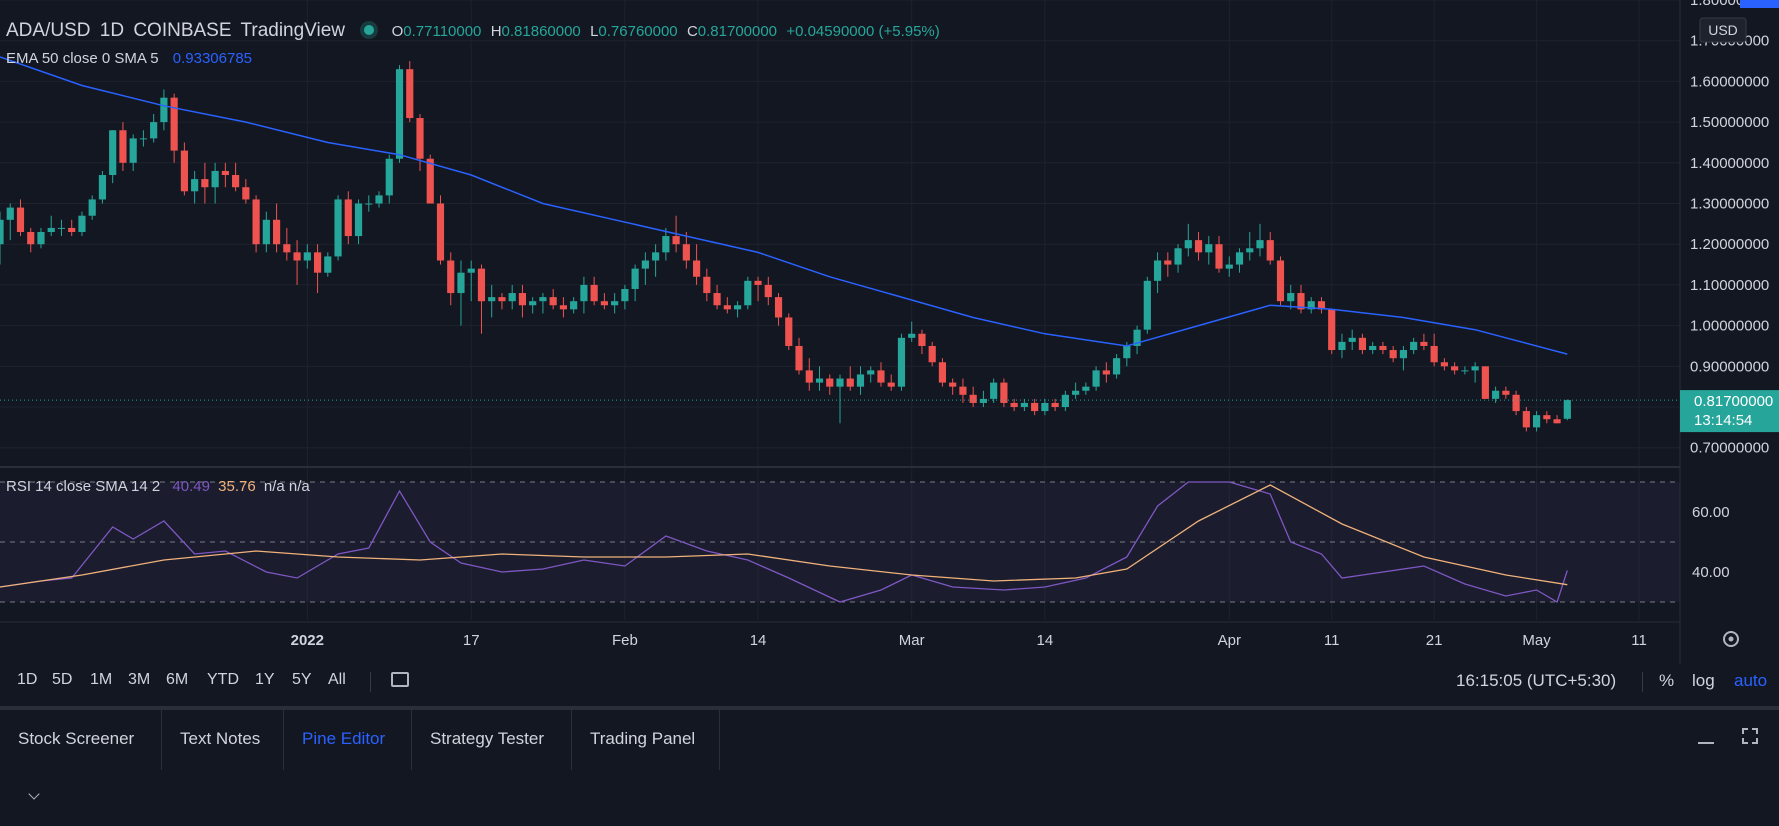  What do you see at coordinates (101, 679) in the screenshot?
I see `range-button-1m: 1M` at bounding box center [101, 679].